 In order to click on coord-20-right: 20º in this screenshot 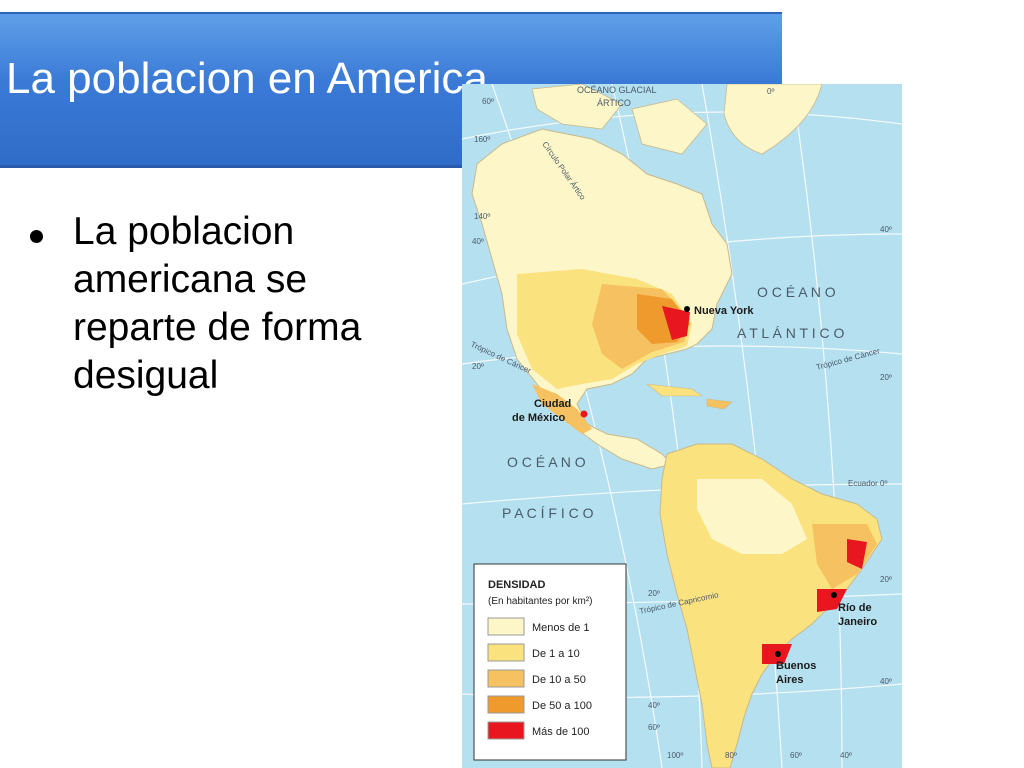, I will do `click(886, 377)`.